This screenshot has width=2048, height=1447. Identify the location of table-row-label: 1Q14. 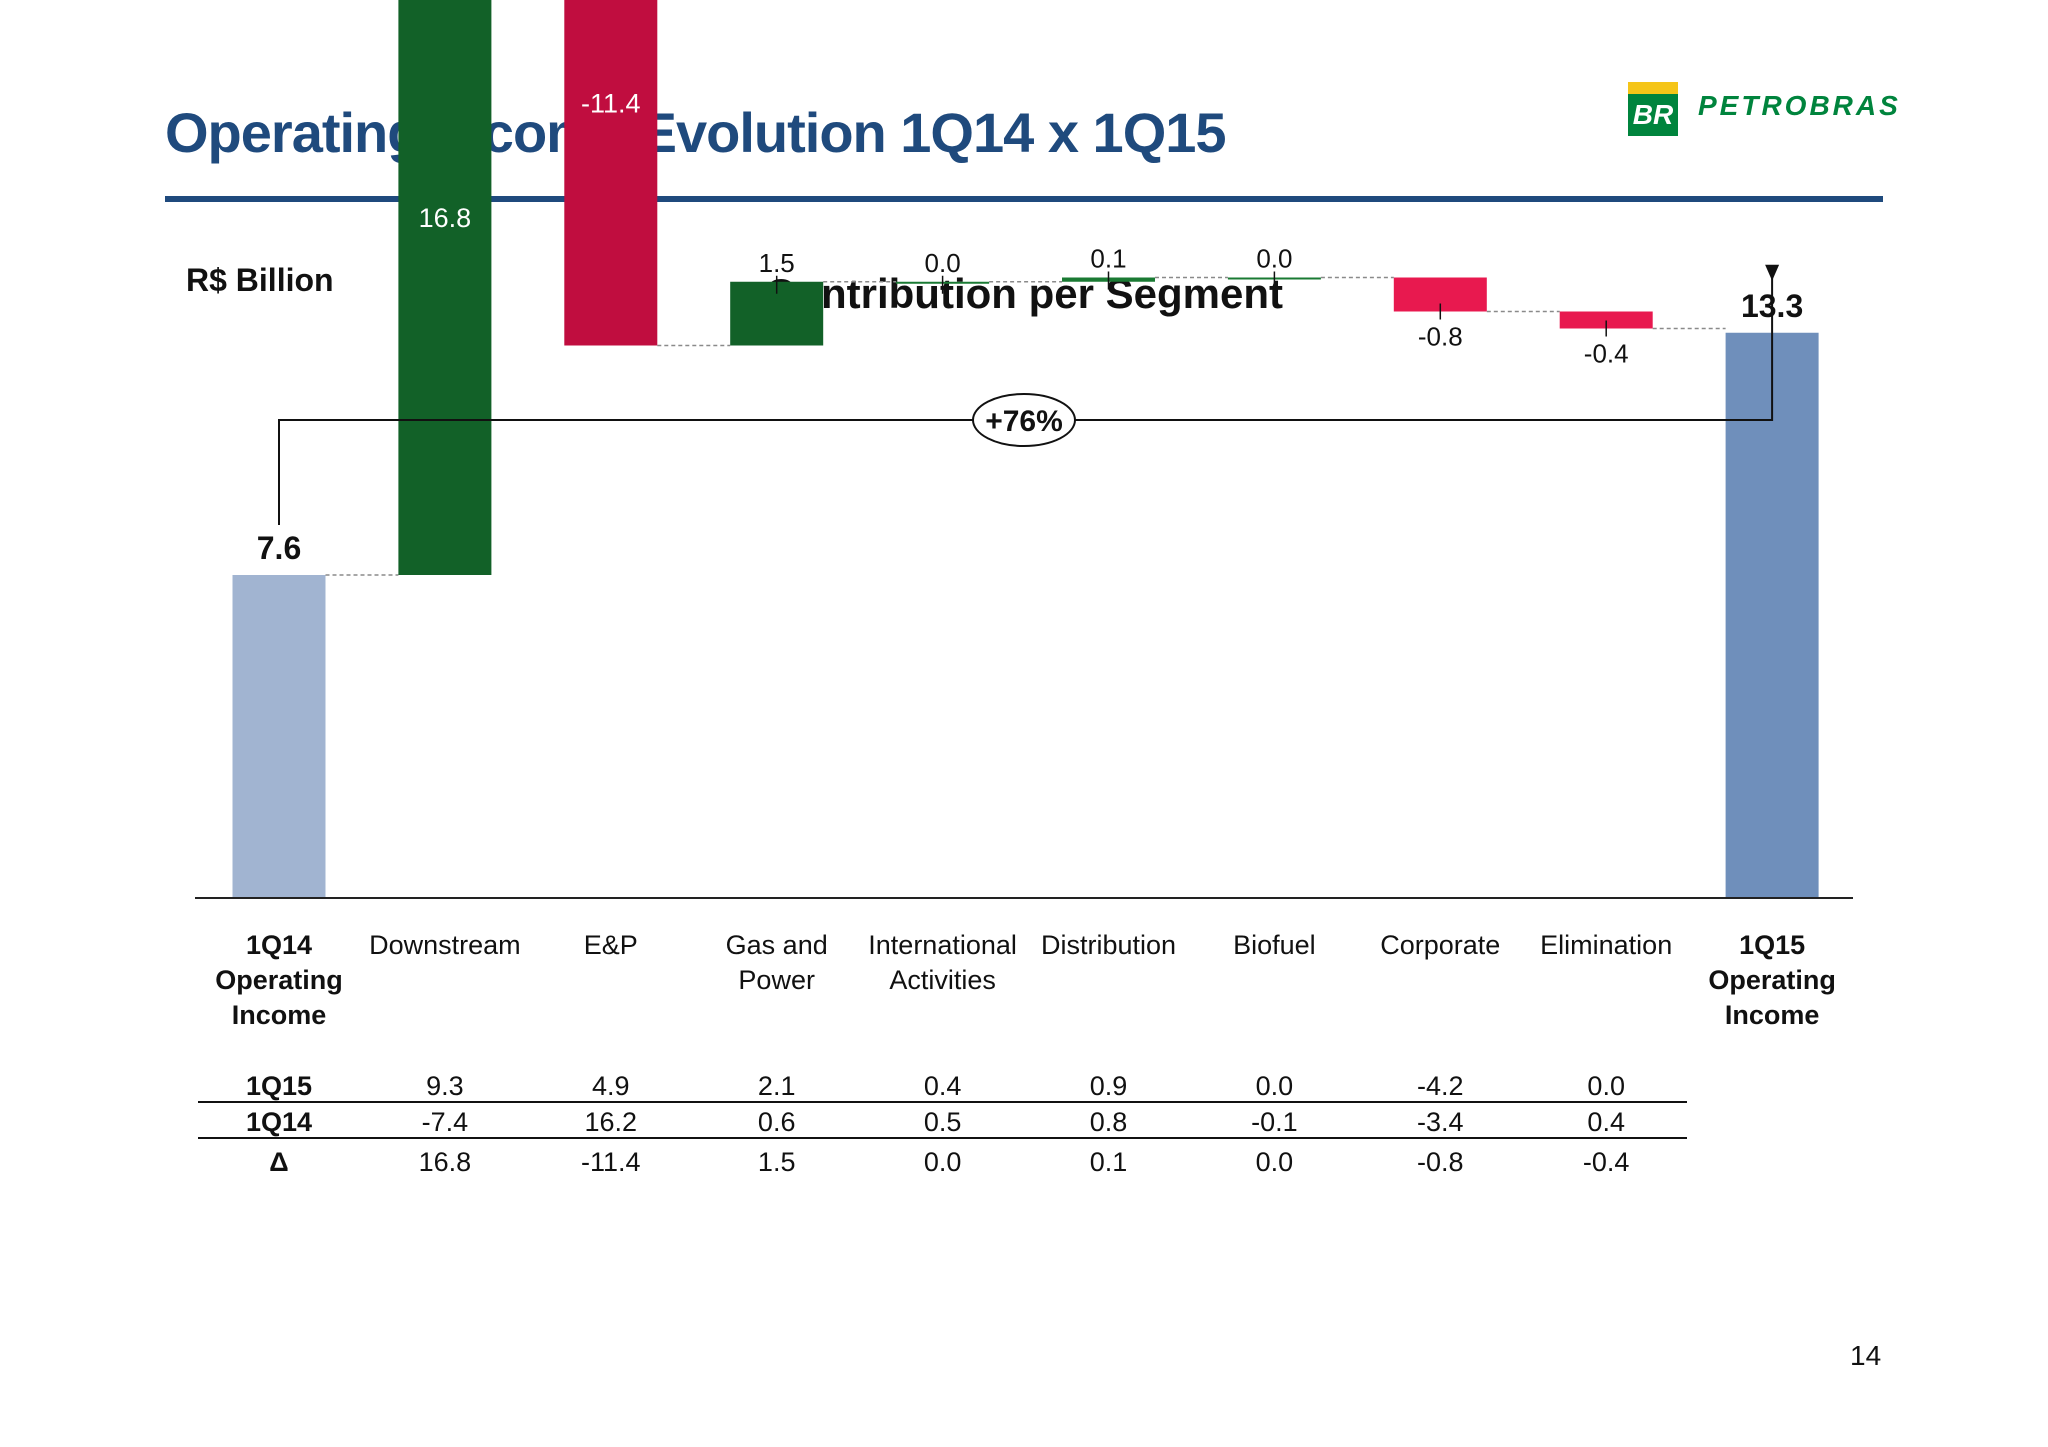
(279, 1122).